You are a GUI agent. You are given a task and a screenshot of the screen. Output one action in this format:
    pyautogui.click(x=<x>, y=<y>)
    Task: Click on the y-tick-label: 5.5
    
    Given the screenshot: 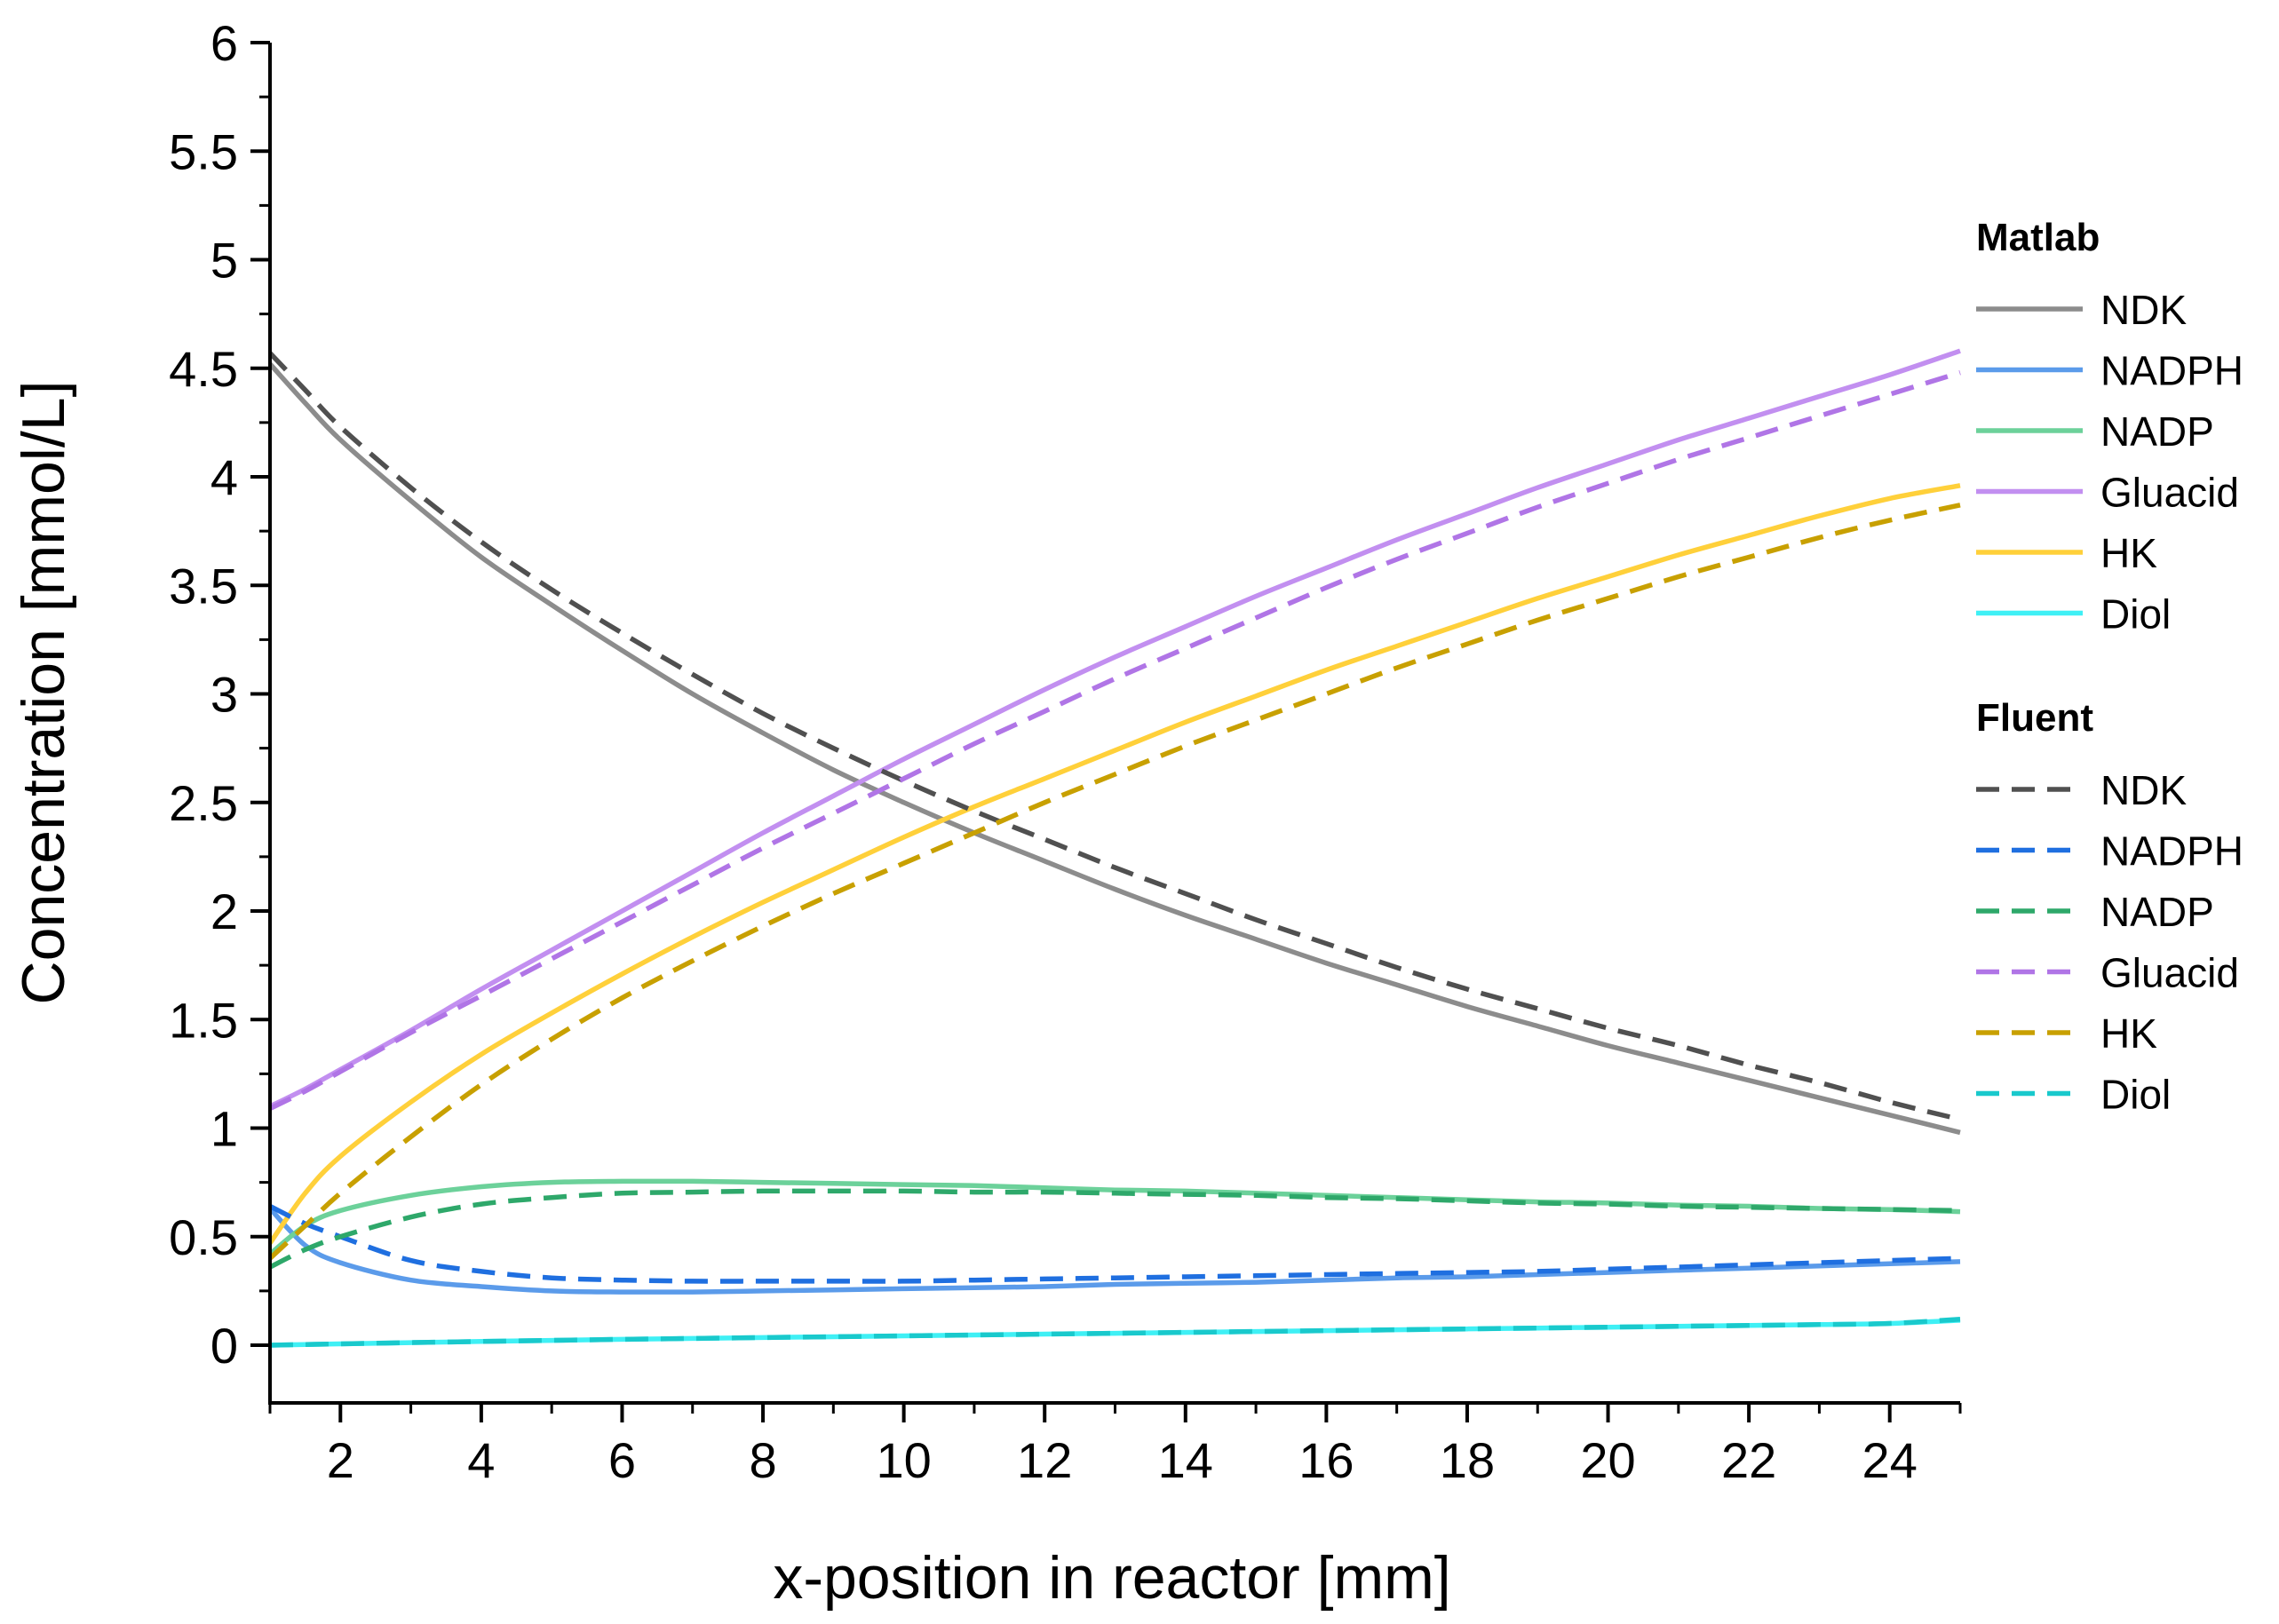 What is the action you would take?
    pyautogui.click(x=203, y=151)
    